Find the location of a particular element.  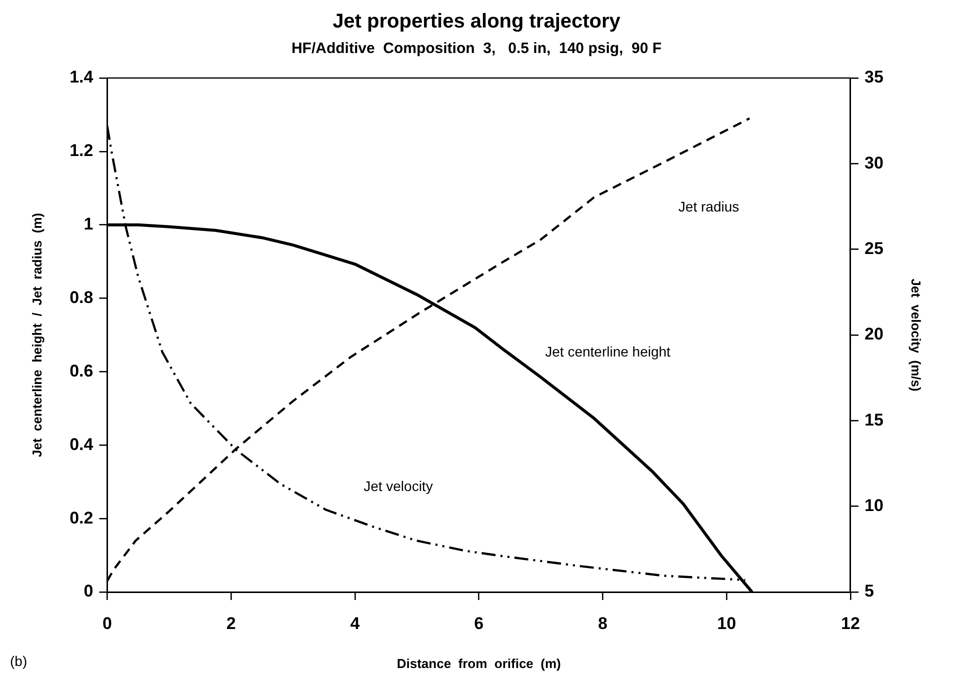

y2-tick-label: 30 is located at coordinates (874, 162).